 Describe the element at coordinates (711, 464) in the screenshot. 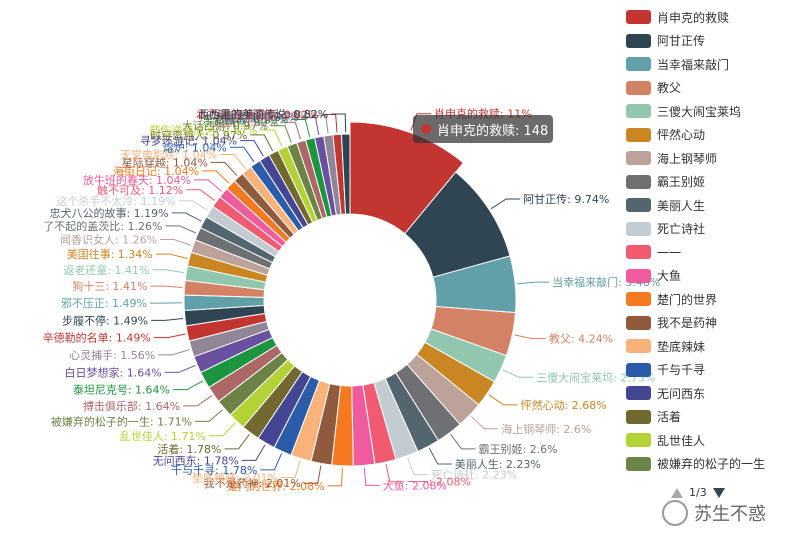

I see `legend-label: 被嫌弃的松子的一生` at that location.